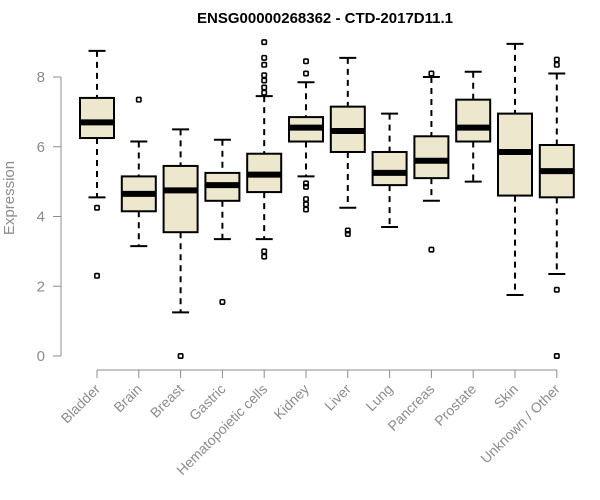  Describe the element at coordinates (41, 147) in the screenshot. I see `y-tick-label: 6` at that location.